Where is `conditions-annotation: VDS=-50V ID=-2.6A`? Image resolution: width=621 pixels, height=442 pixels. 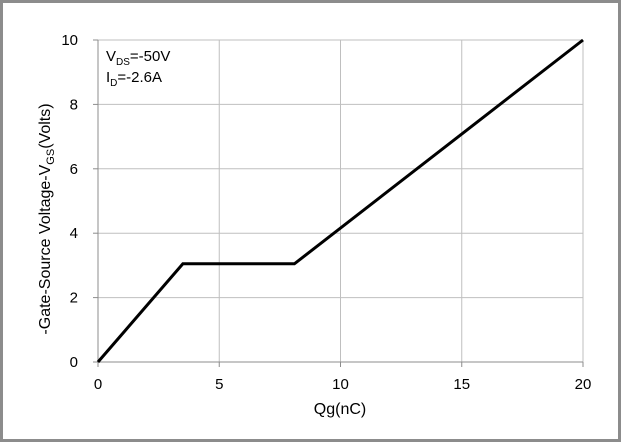 conditions-annotation: VDS=-50V ID=-2.6A is located at coordinates (148, 65).